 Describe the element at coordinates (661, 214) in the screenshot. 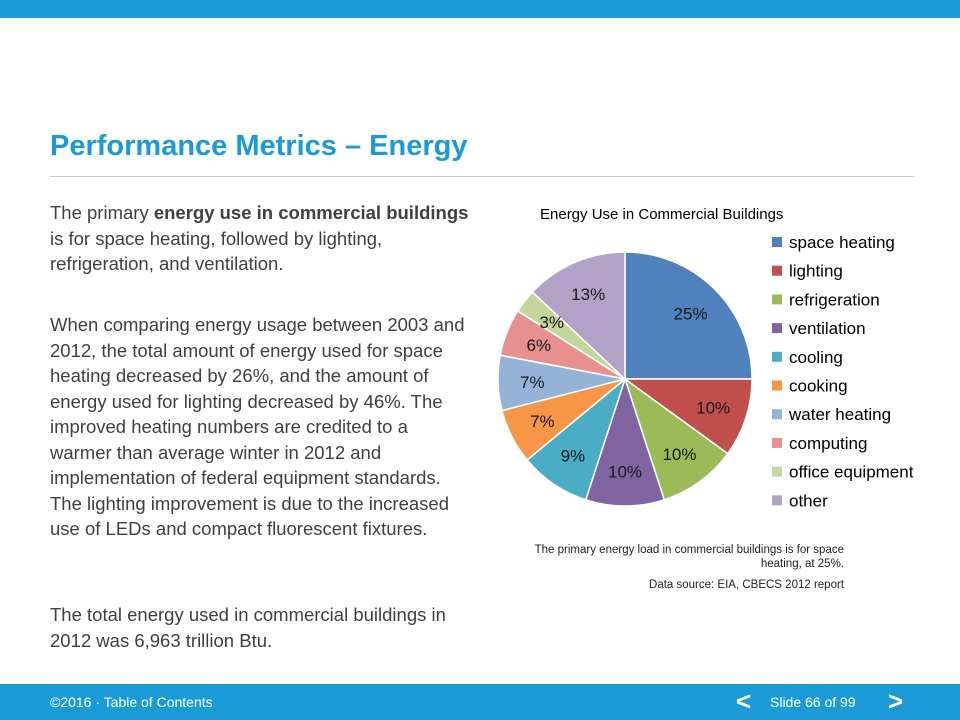

I see `chart-title: Energy Use in Commercial Buildings` at that location.